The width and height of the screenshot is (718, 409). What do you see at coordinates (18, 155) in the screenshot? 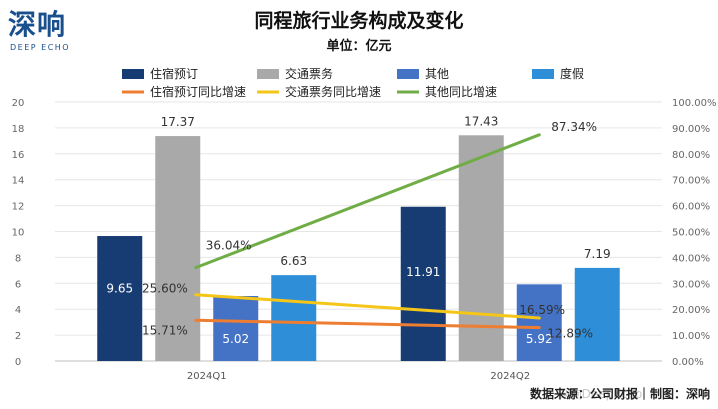
I see `y-tick-label: 16` at bounding box center [18, 155].